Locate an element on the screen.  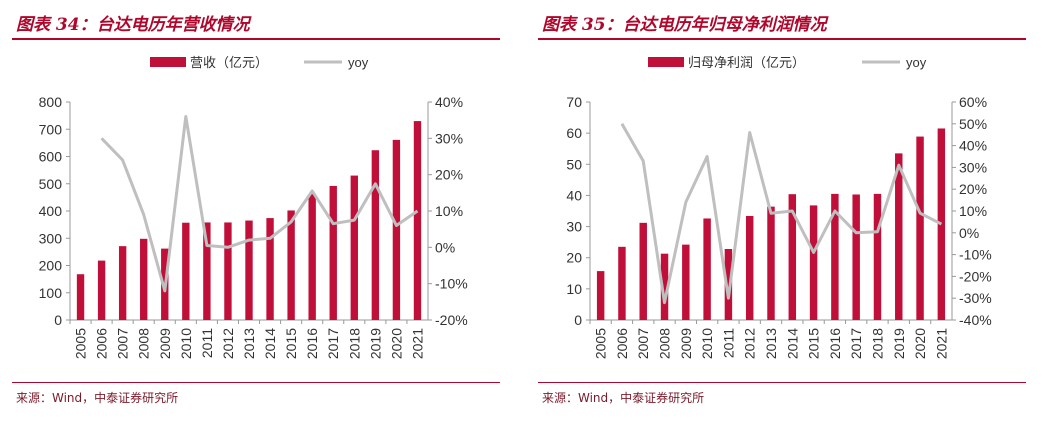
legend: 归母净利润（亿元） yoy is located at coordinates (787, 62).